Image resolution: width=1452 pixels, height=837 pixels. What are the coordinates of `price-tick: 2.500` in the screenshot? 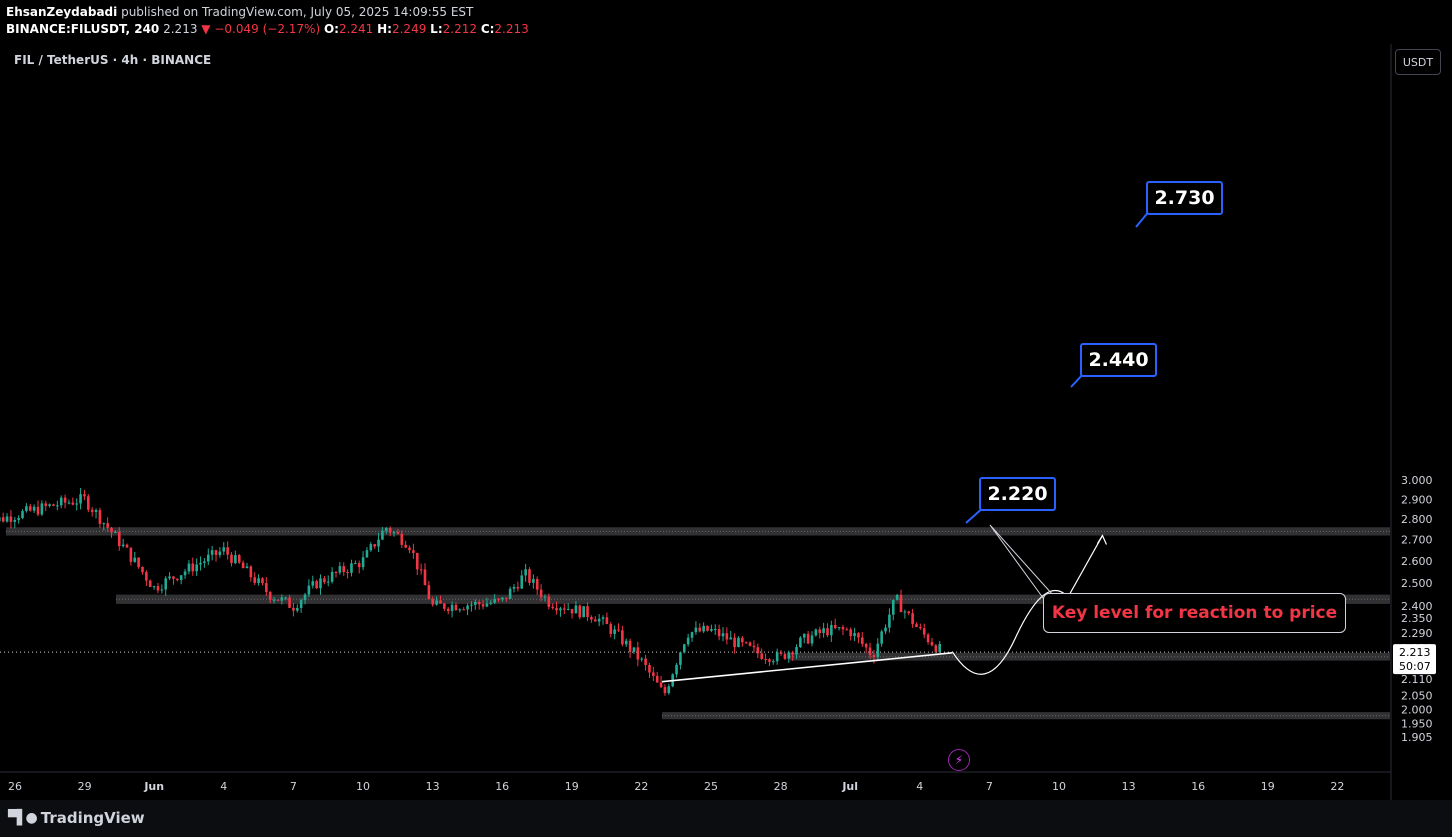 It's located at (1417, 583).